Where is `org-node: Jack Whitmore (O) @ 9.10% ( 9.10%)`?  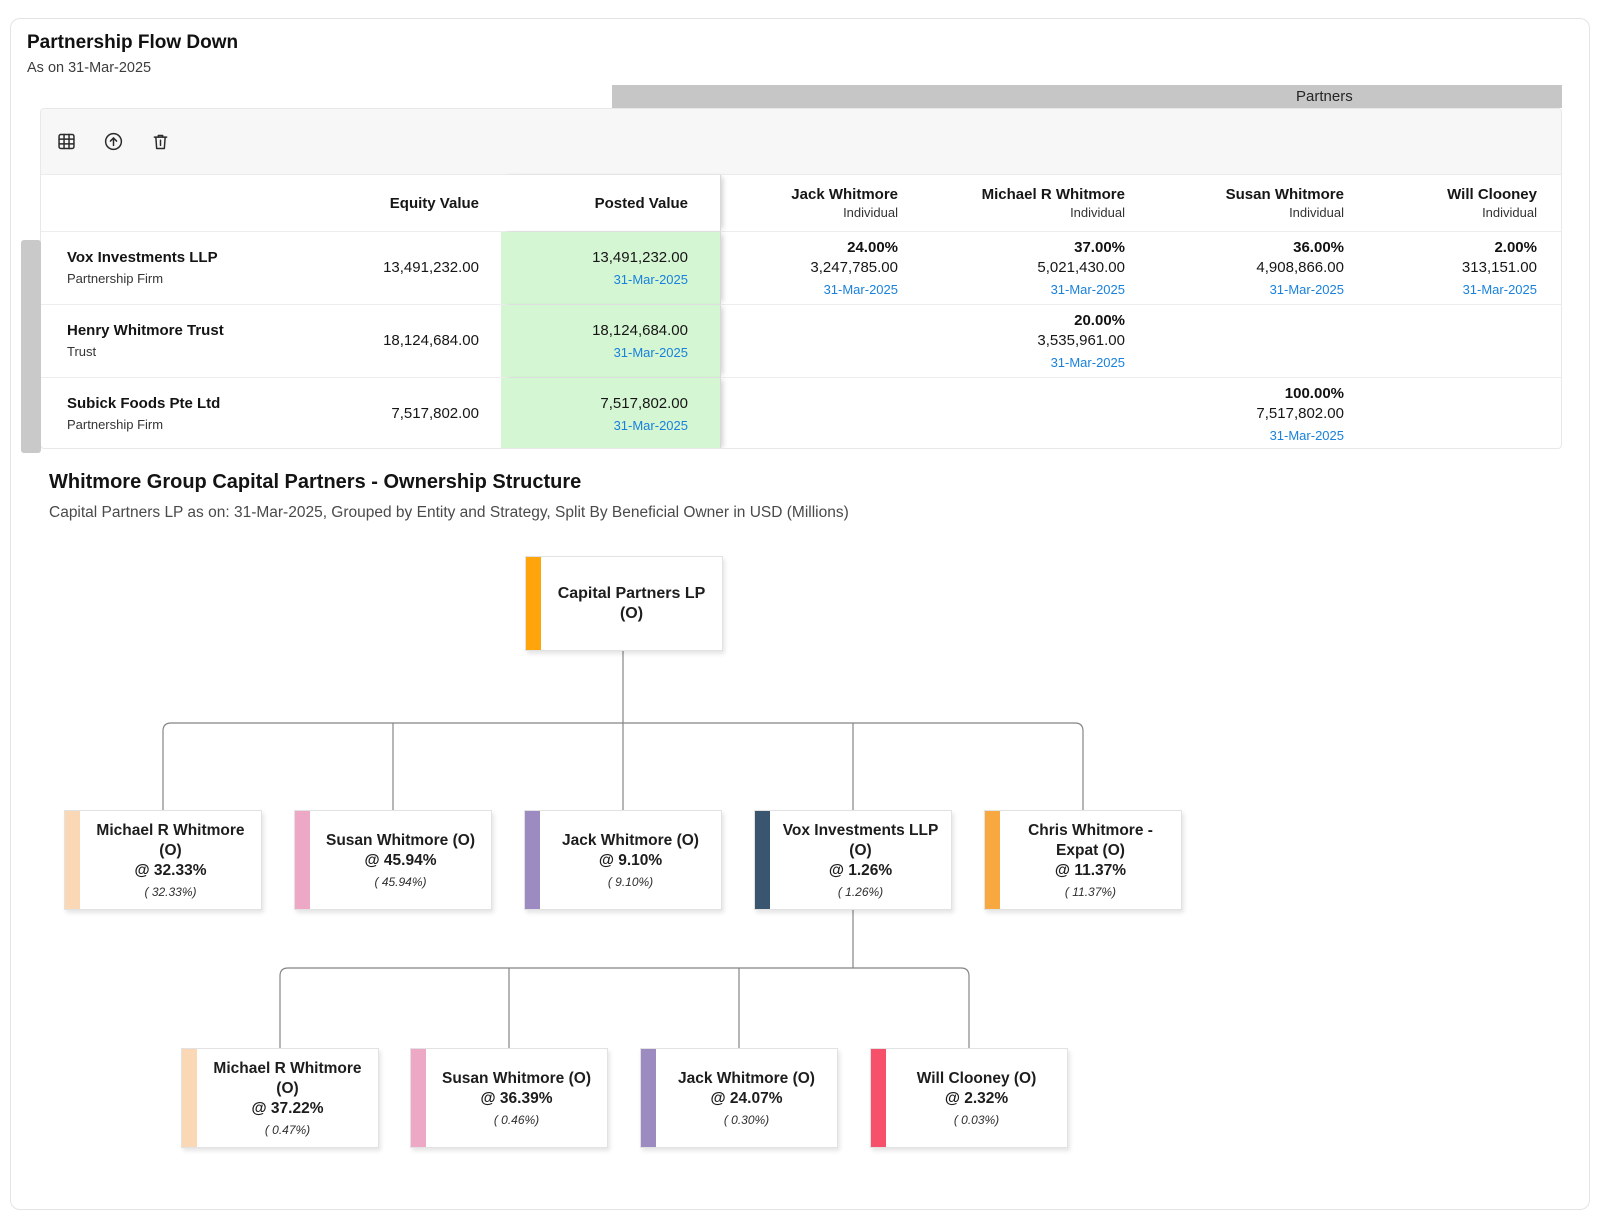
org-node: Jack Whitmore (O) @ 9.10% ( 9.10%) is located at coordinates (623, 860).